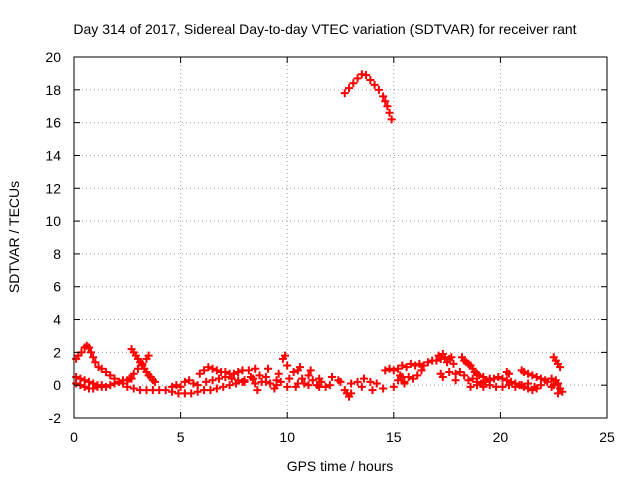 The width and height of the screenshot is (640, 485). Describe the element at coordinates (53, 221) in the screenshot. I see `y-tick-label: 10` at that location.